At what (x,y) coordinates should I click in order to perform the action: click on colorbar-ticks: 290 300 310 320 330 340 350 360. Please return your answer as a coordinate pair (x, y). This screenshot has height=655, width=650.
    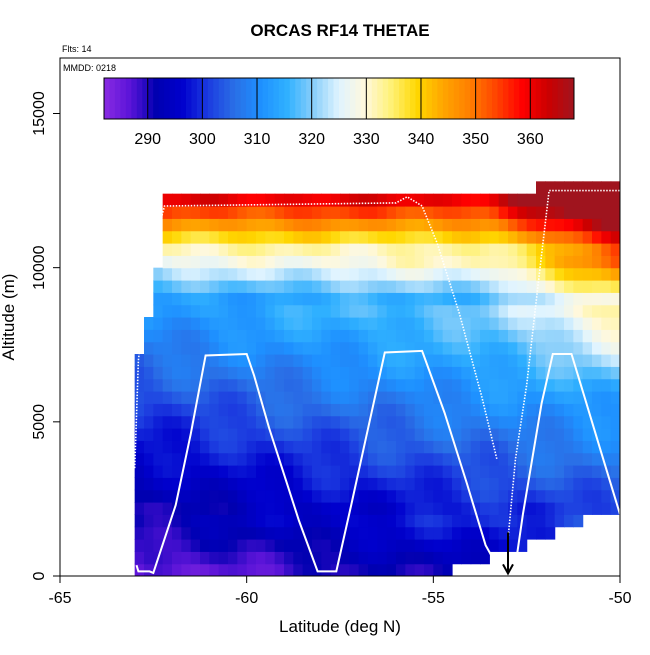
    Looking at the image, I should click on (339, 113).